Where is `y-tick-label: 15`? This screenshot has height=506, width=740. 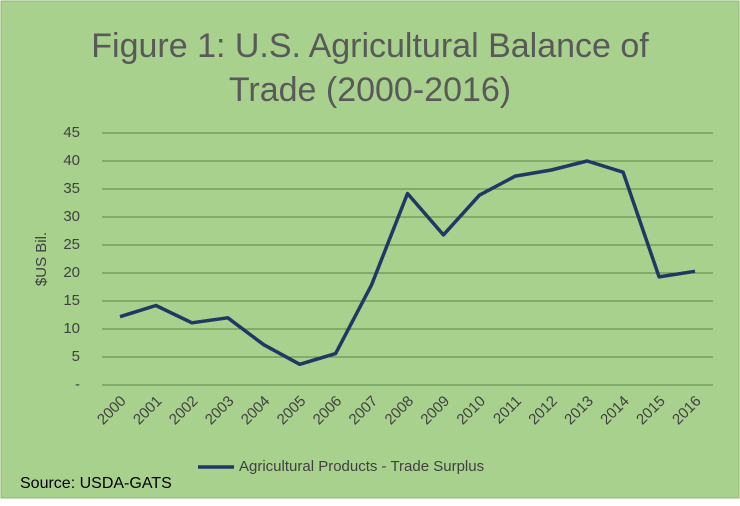 y-tick-label: 15 is located at coordinates (71, 300).